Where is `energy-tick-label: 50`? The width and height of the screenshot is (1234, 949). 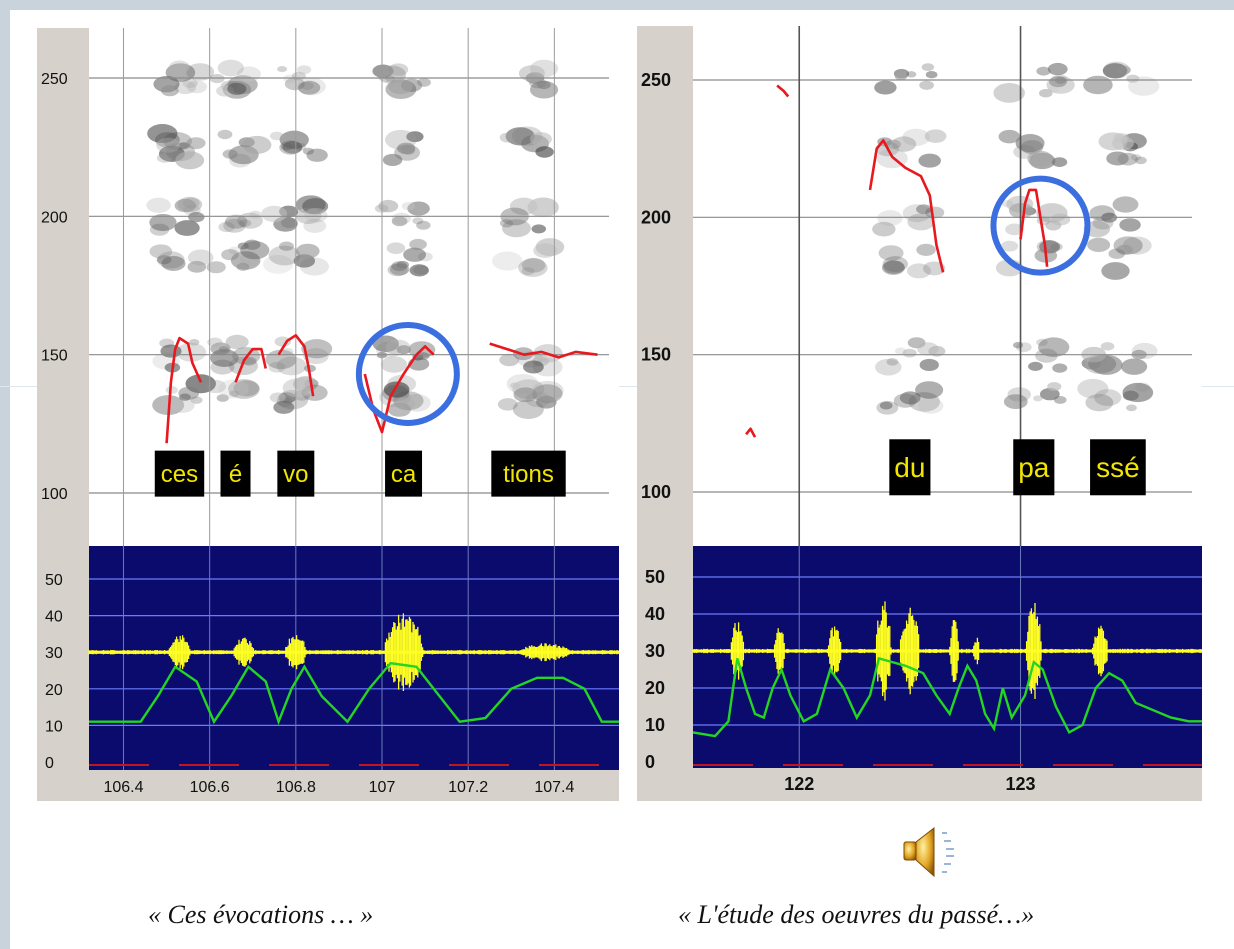 energy-tick-label: 50 is located at coordinates (655, 577).